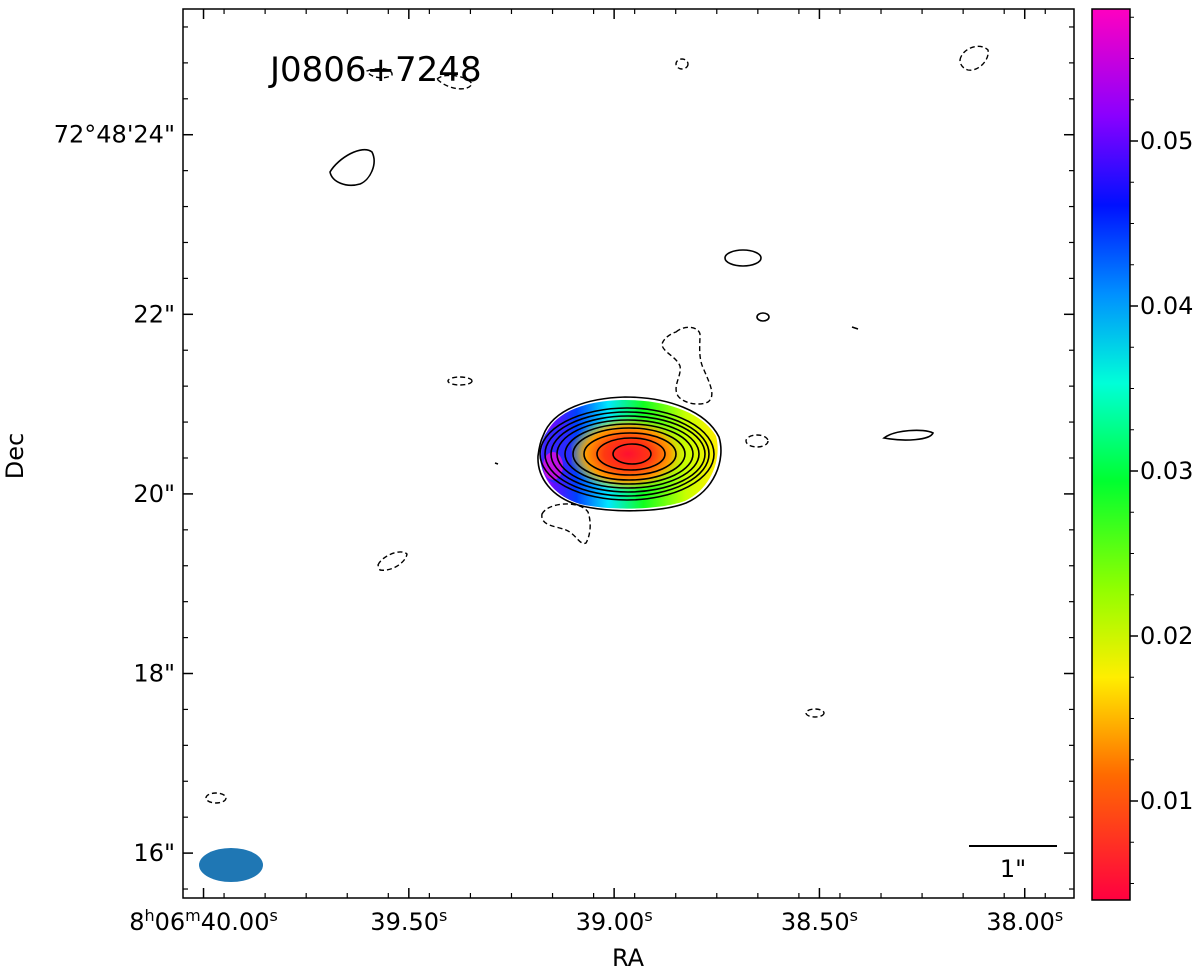 The height and width of the screenshot is (974, 1200). I want to click on x-tick-label: 39.50s, so click(408, 921).